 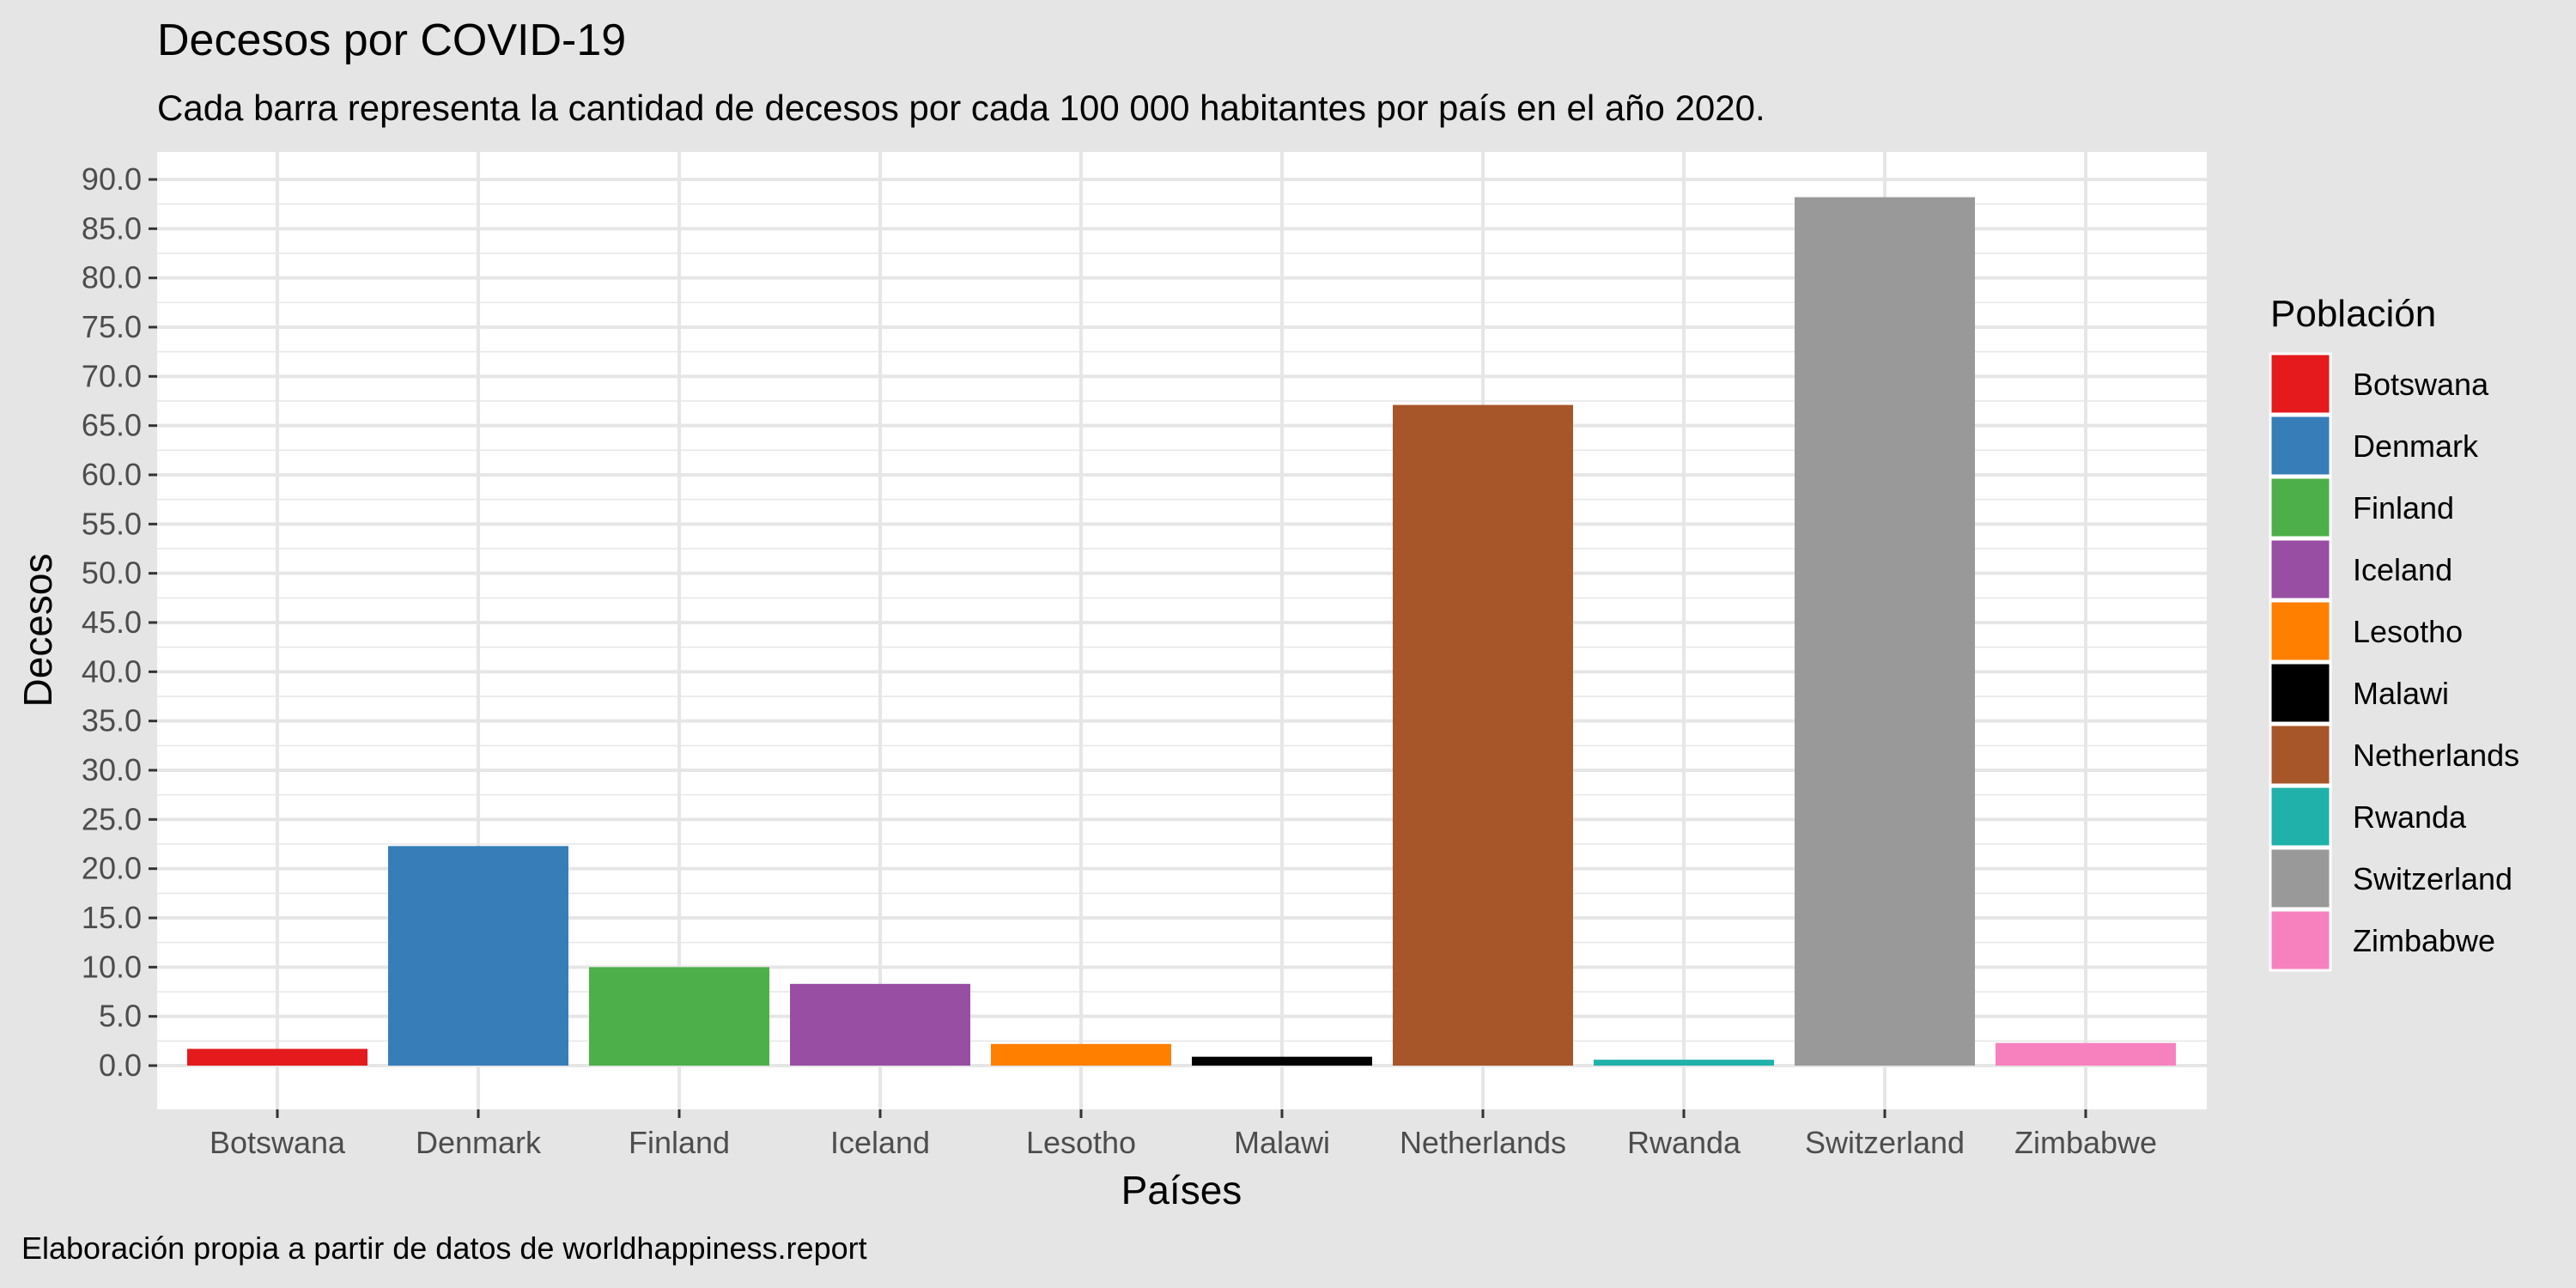 I want to click on y-tick-label: 15.0, so click(x=112, y=918).